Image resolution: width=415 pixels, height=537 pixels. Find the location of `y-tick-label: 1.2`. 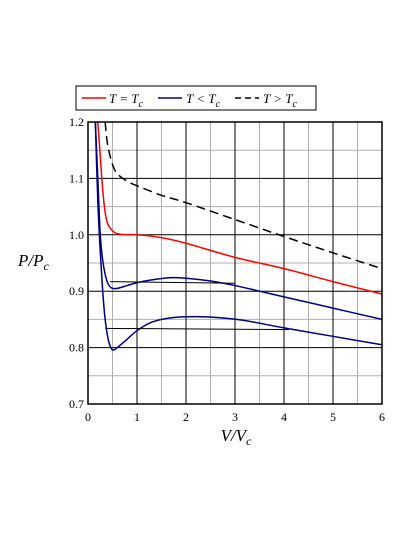

y-tick-label: 1.2 is located at coordinates (76, 122).